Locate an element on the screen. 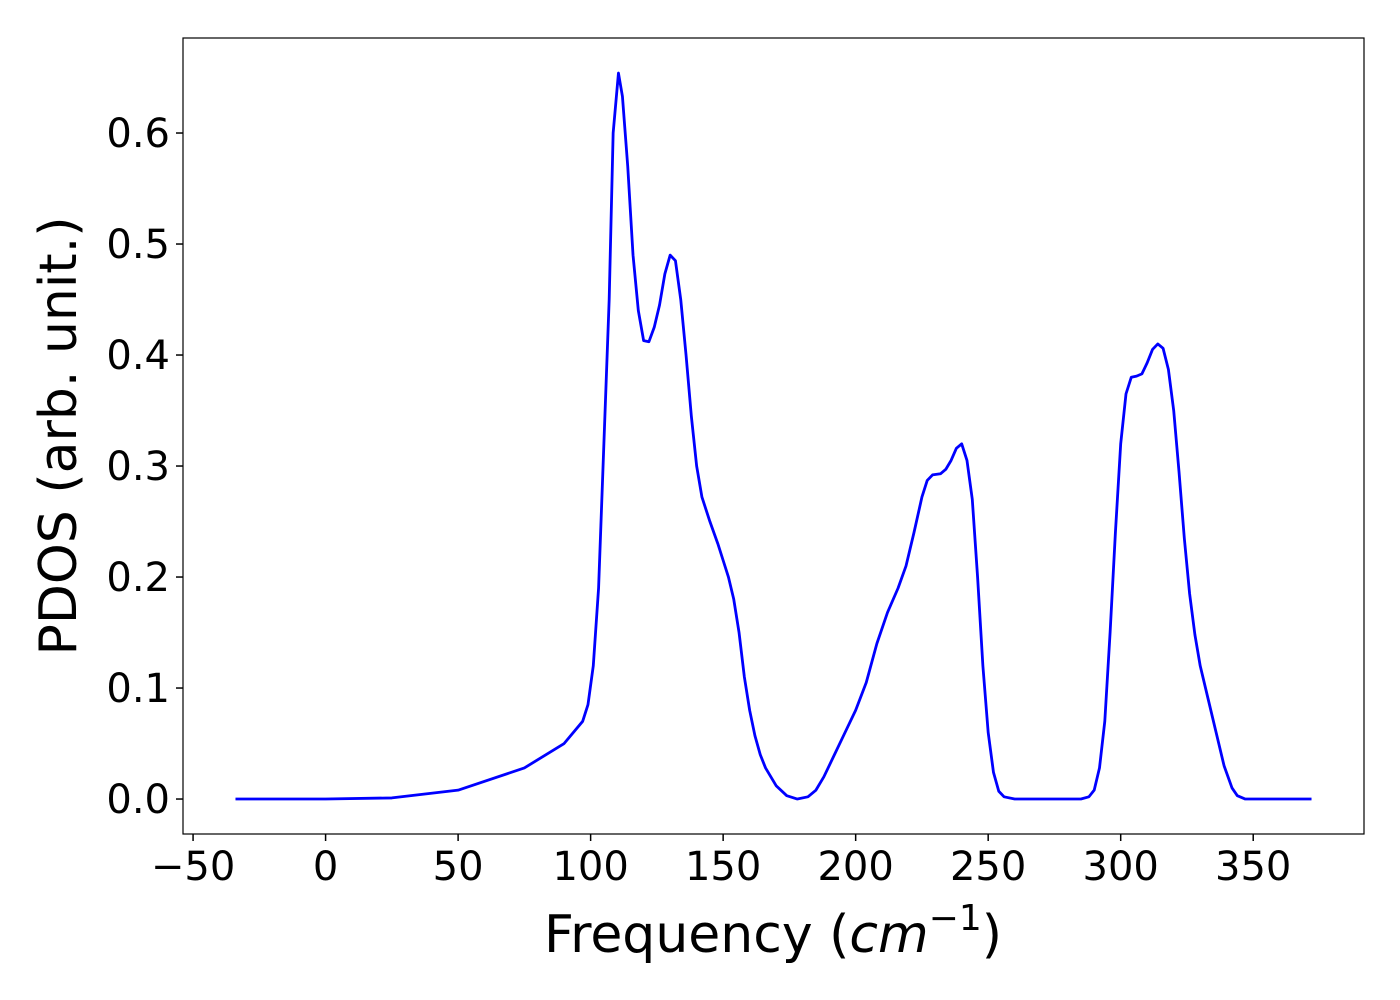 This screenshot has width=1400, height=1000. y-tick-label: 0.2 is located at coordinates (138, 578).